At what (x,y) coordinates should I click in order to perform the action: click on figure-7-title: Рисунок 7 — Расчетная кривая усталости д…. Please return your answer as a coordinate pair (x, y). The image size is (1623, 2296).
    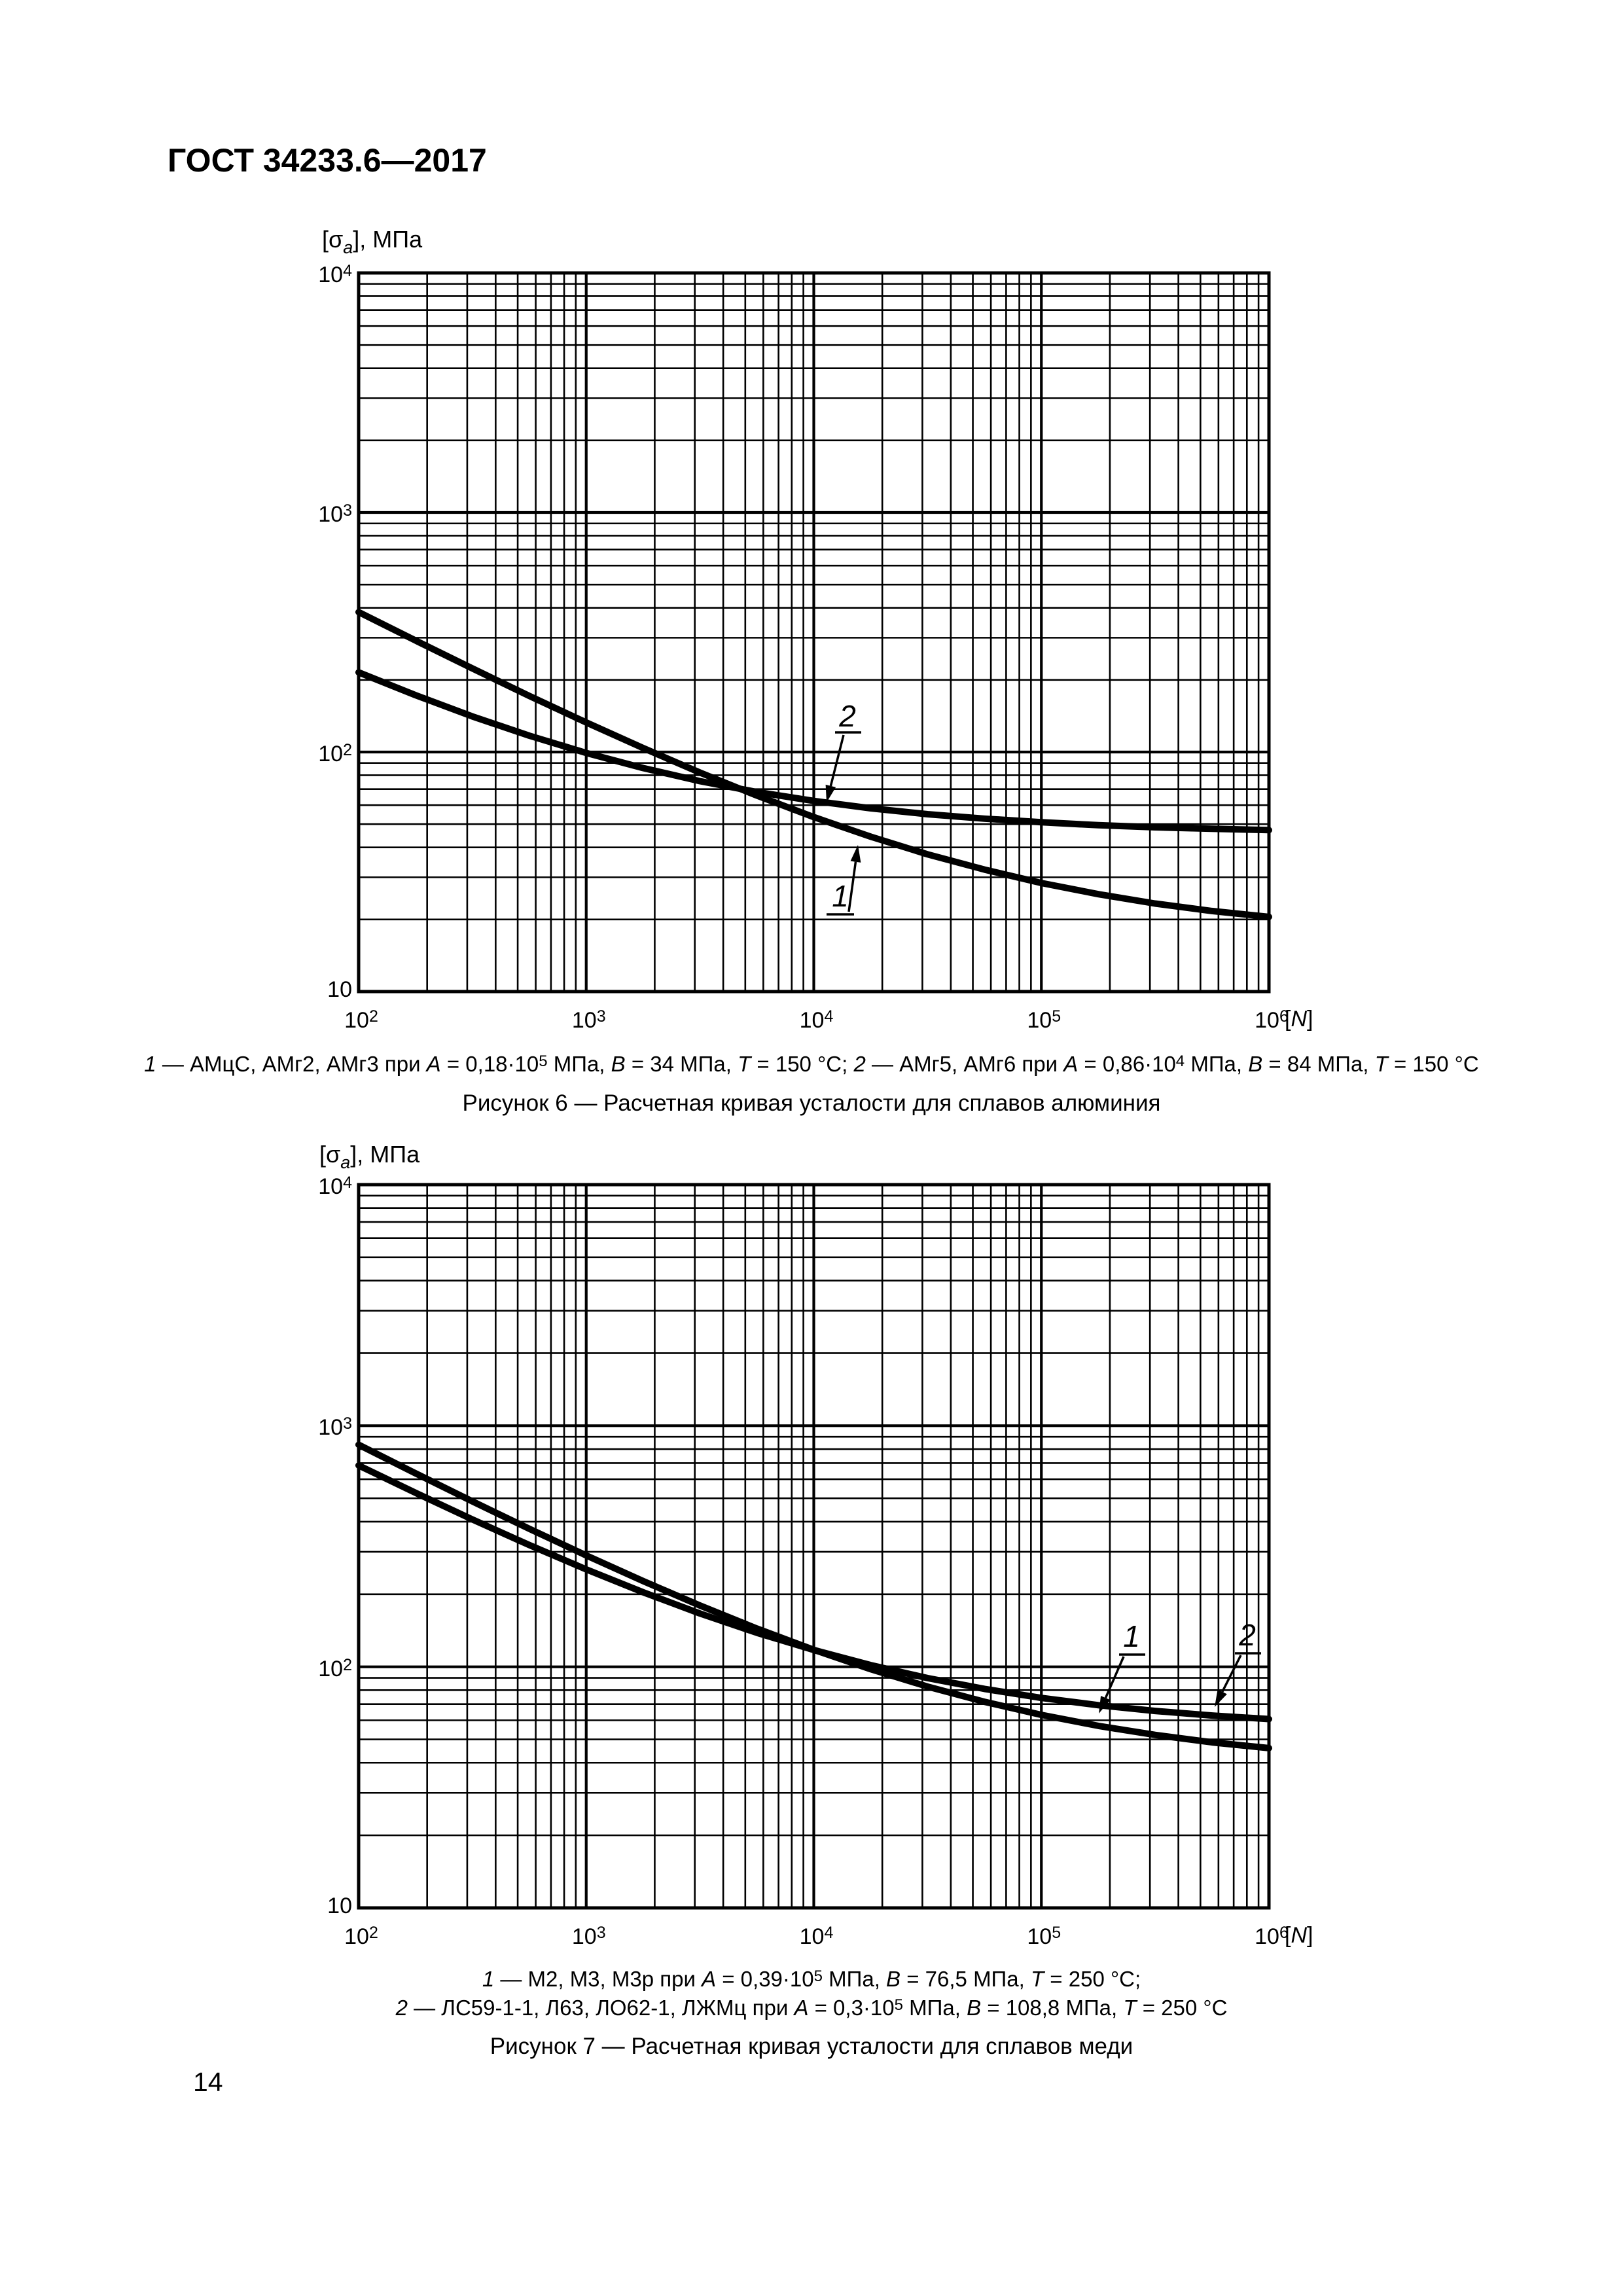
    Looking at the image, I should click on (811, 2046).